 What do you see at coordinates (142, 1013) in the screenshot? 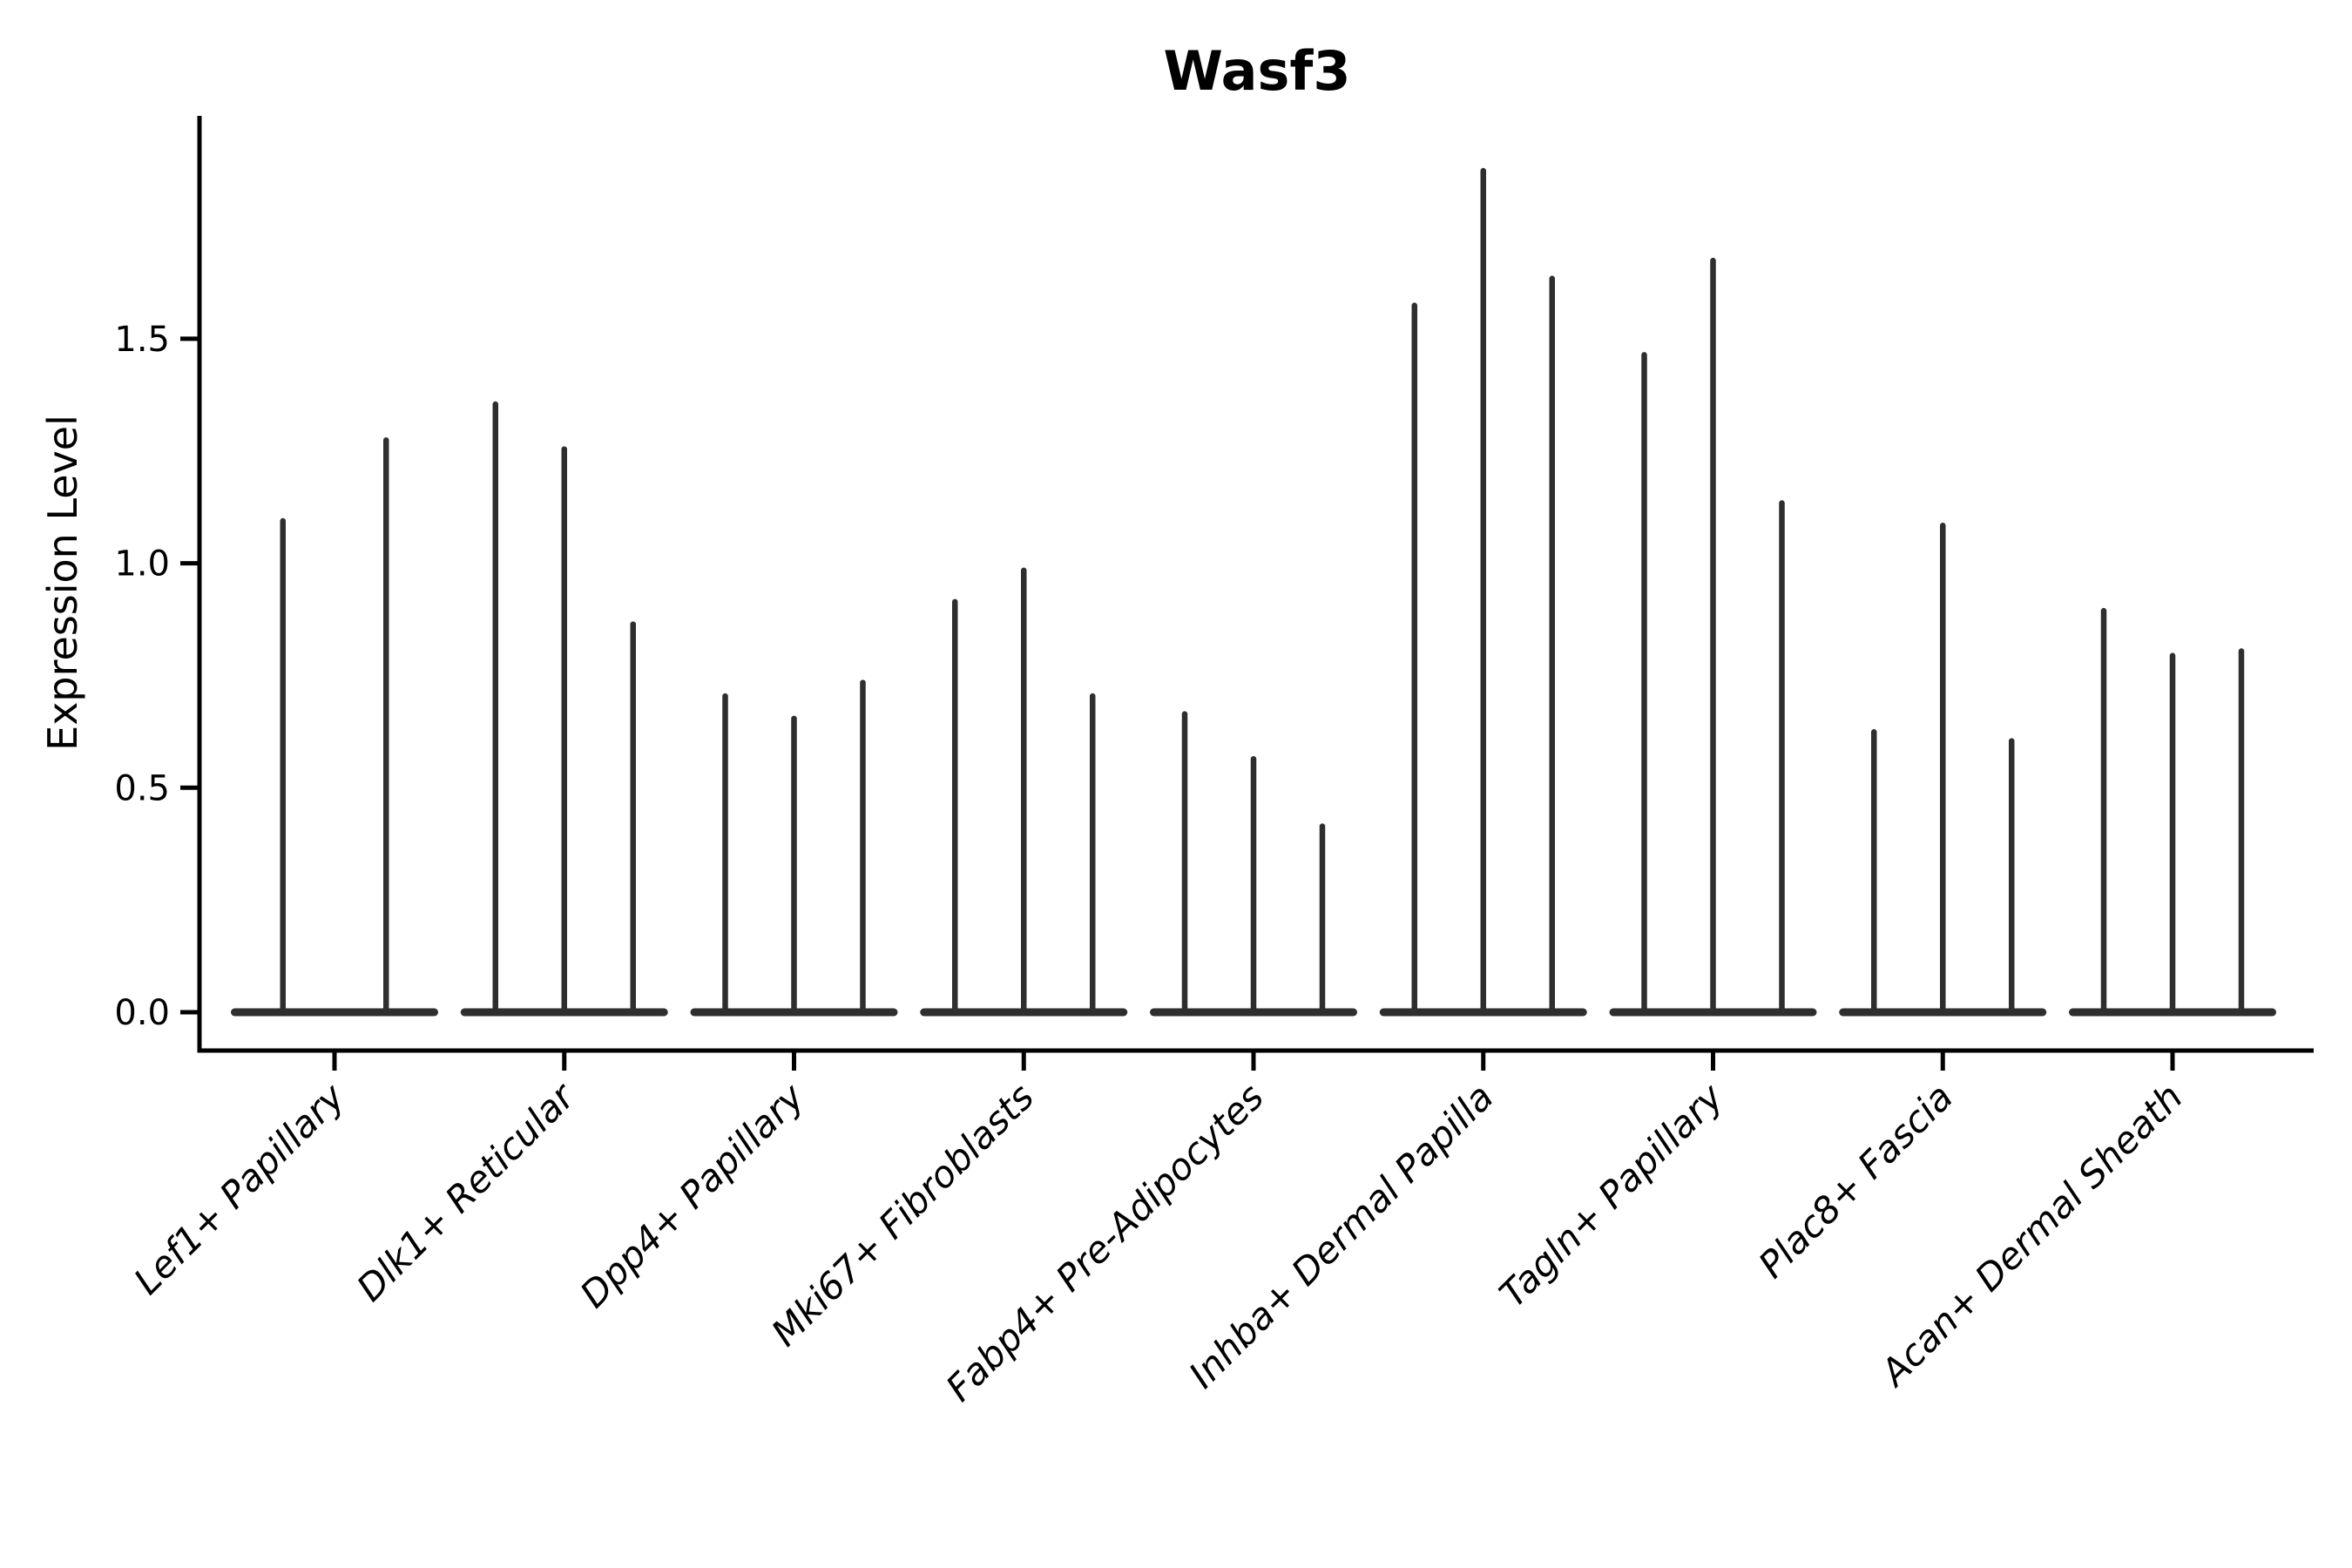
I see `y-tick-label: 0.0` at bounding box center [142, 1013].